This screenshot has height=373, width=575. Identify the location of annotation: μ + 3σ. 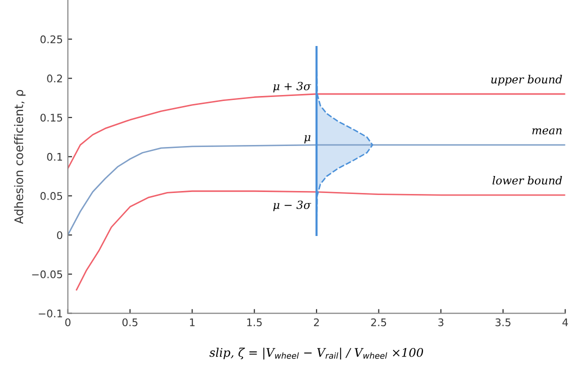
(292, 87).